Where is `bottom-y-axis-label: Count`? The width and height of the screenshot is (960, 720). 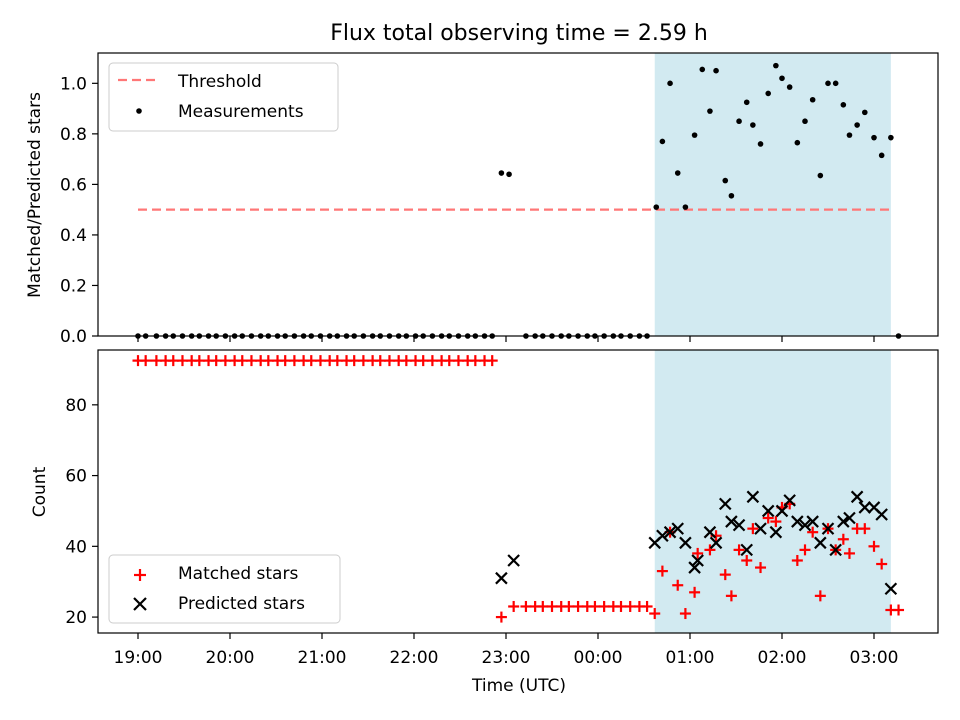 bottom-y-axis-label: Count is located at coordinates (40, 491).